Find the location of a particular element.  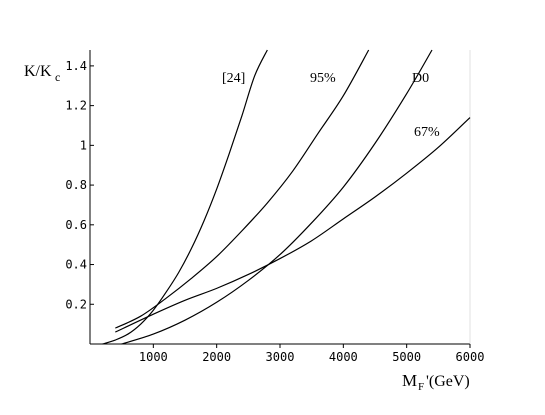

x-tick-label: 5000 is located at coordinates (406, 357).